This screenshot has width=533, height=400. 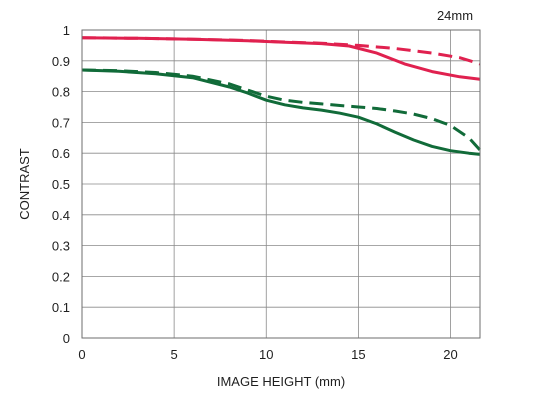 I want to click on y-tick-label: 0.5, so click(x=61, y=184).